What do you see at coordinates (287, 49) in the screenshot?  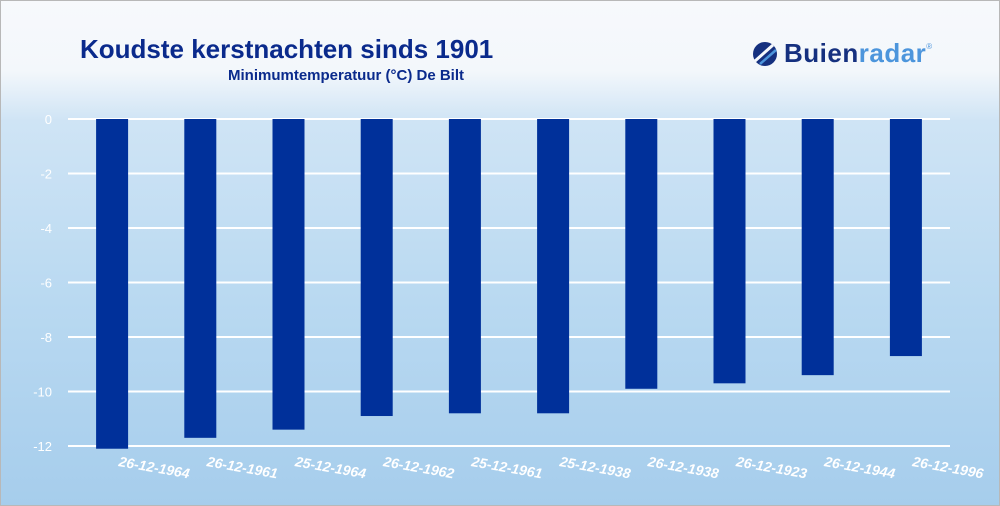 I see `chart-title: Koudste kerstnachten sinds 1901` at bounding box center [287, 49].